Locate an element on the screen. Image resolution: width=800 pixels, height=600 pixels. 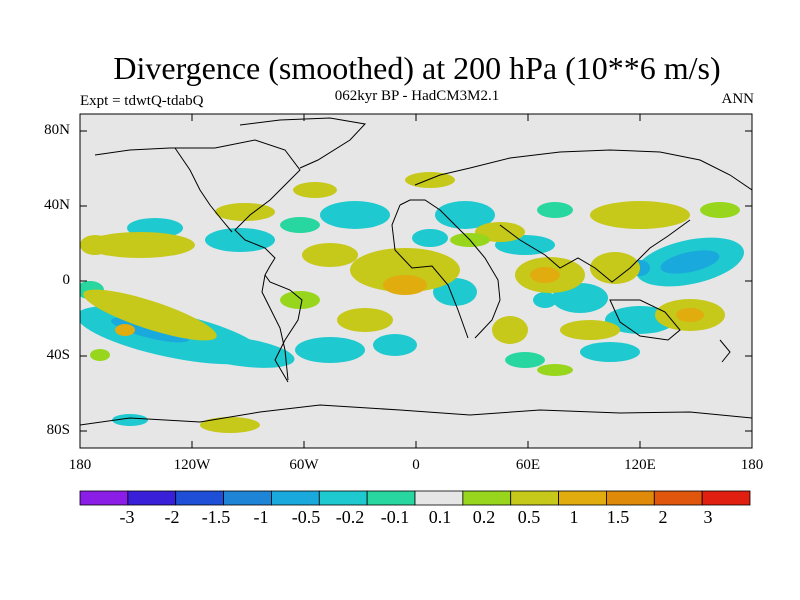
colorbar-label: -2 is located at coordinates (172, 517).